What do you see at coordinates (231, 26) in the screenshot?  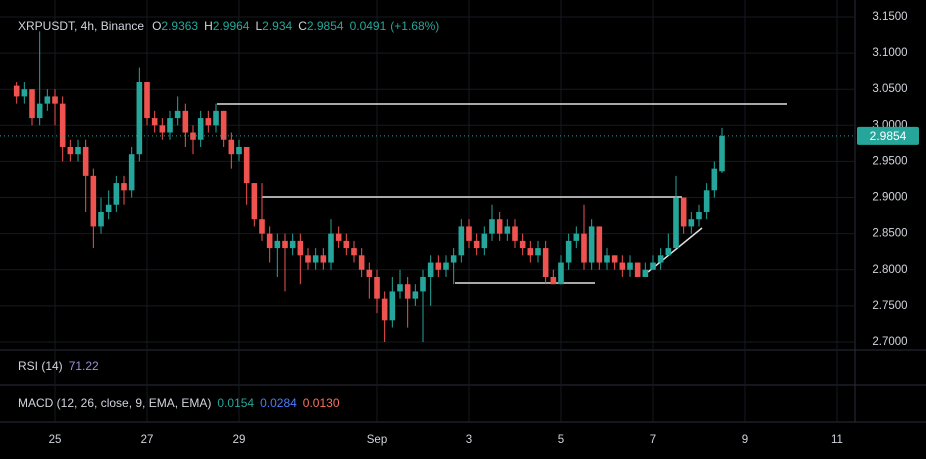 I see `ohlc-value: 2.9964` at bounding box center [231, 26].